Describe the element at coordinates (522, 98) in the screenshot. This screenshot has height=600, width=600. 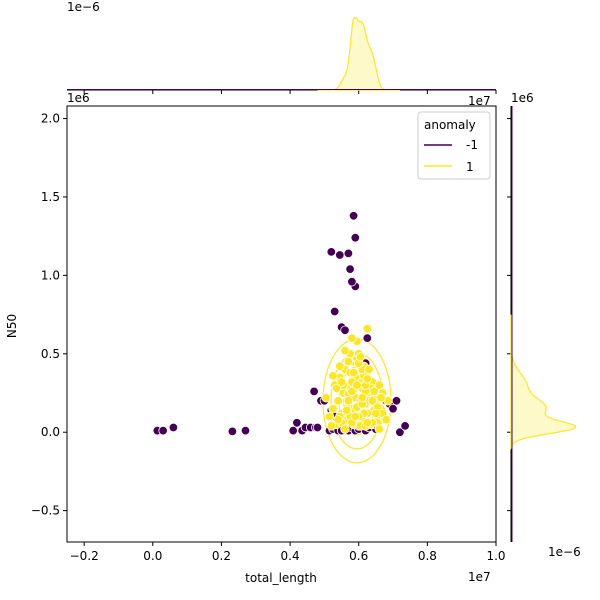
I see `right-marginal-offset-label: 1e6` at that location.